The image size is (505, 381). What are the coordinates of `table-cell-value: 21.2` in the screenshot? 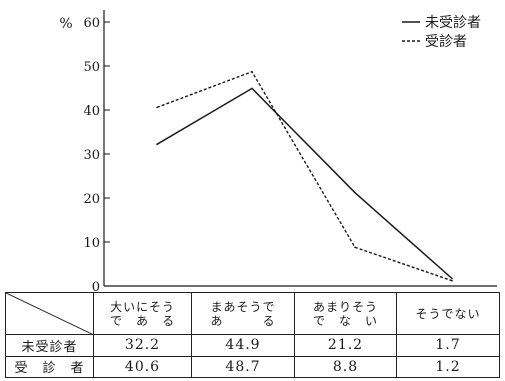 It's located at (345, 345).